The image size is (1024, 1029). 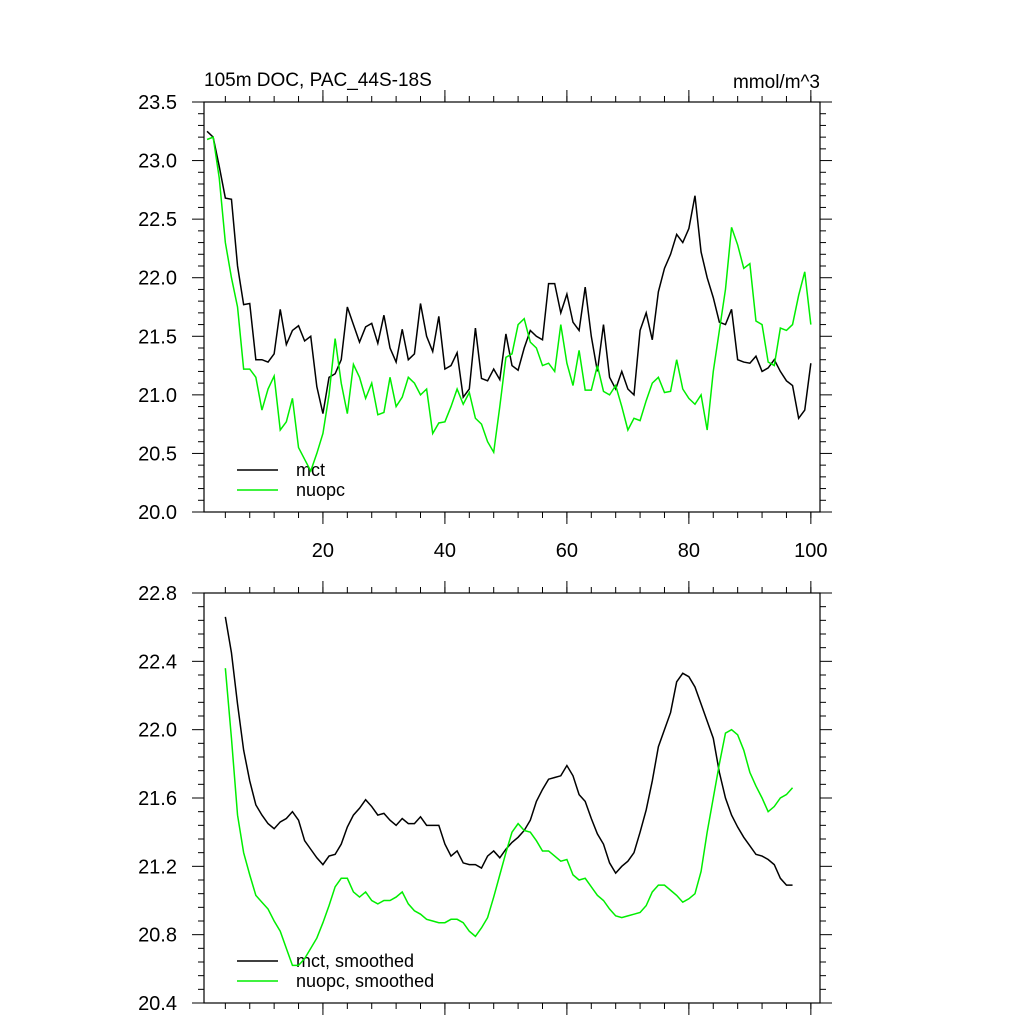 I want to click on y-tick-label: 21.2, so click(x=157, y=867).